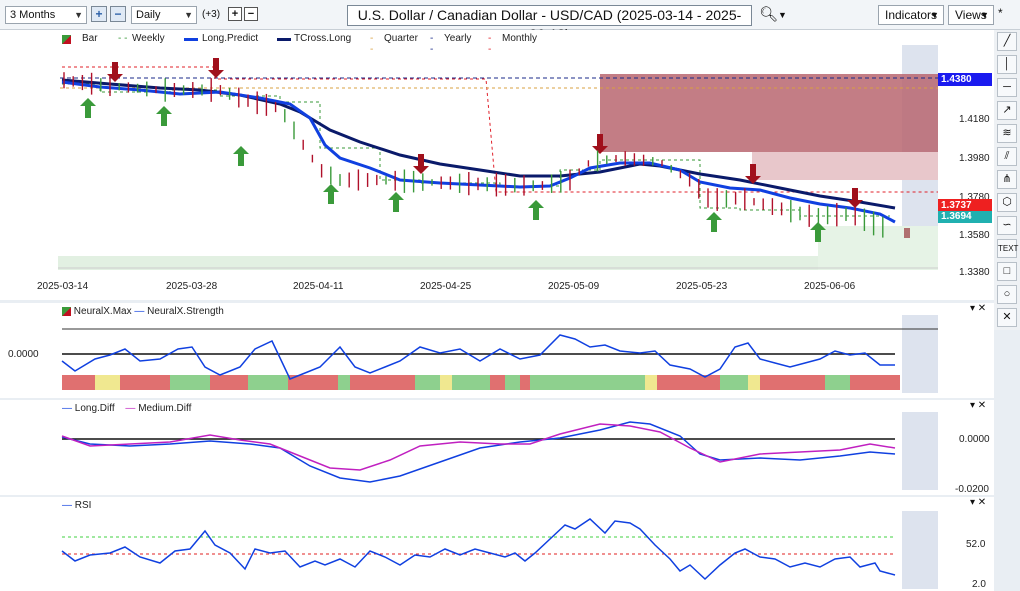 This screenshot has height=591, width=1020. I want to click on zoom-out-button: −, so click(118, 14).